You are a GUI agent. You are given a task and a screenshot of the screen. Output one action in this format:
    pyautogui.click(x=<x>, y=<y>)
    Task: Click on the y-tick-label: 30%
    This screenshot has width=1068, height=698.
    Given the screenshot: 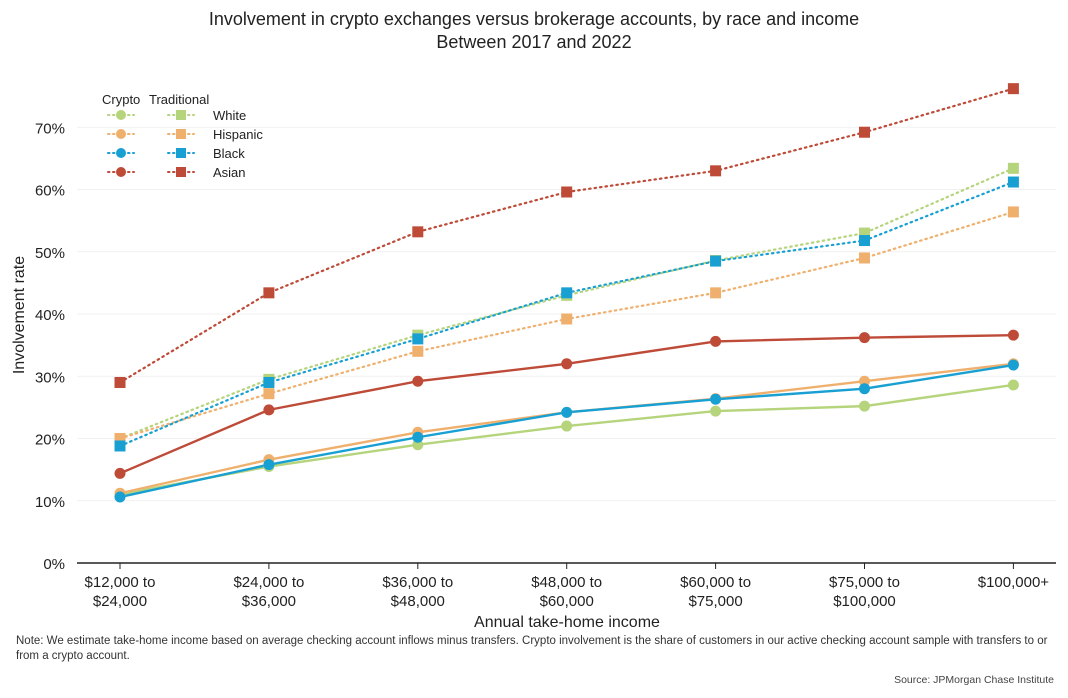 What is the action you would take?
    pyautogui.click(x=50, y=377)
    